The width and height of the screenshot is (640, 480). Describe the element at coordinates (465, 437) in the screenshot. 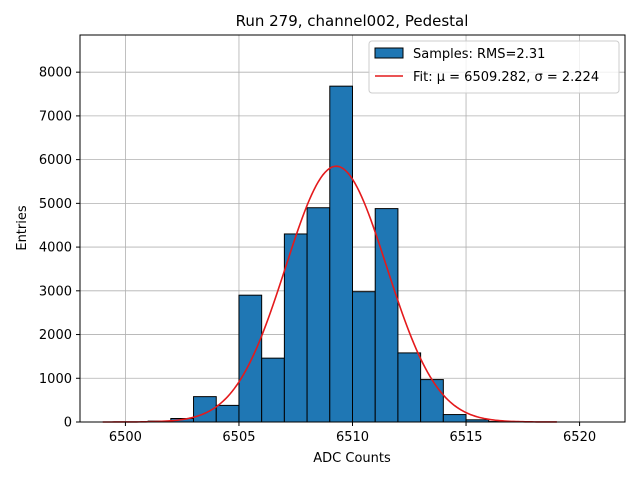

I see `x-tick-label: 6515` at that location.